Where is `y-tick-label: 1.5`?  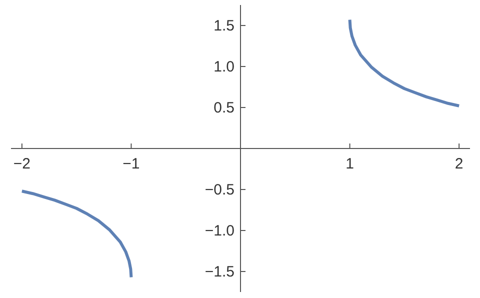 y-tick-label: 1.5 is located at coordinates (224, 26).